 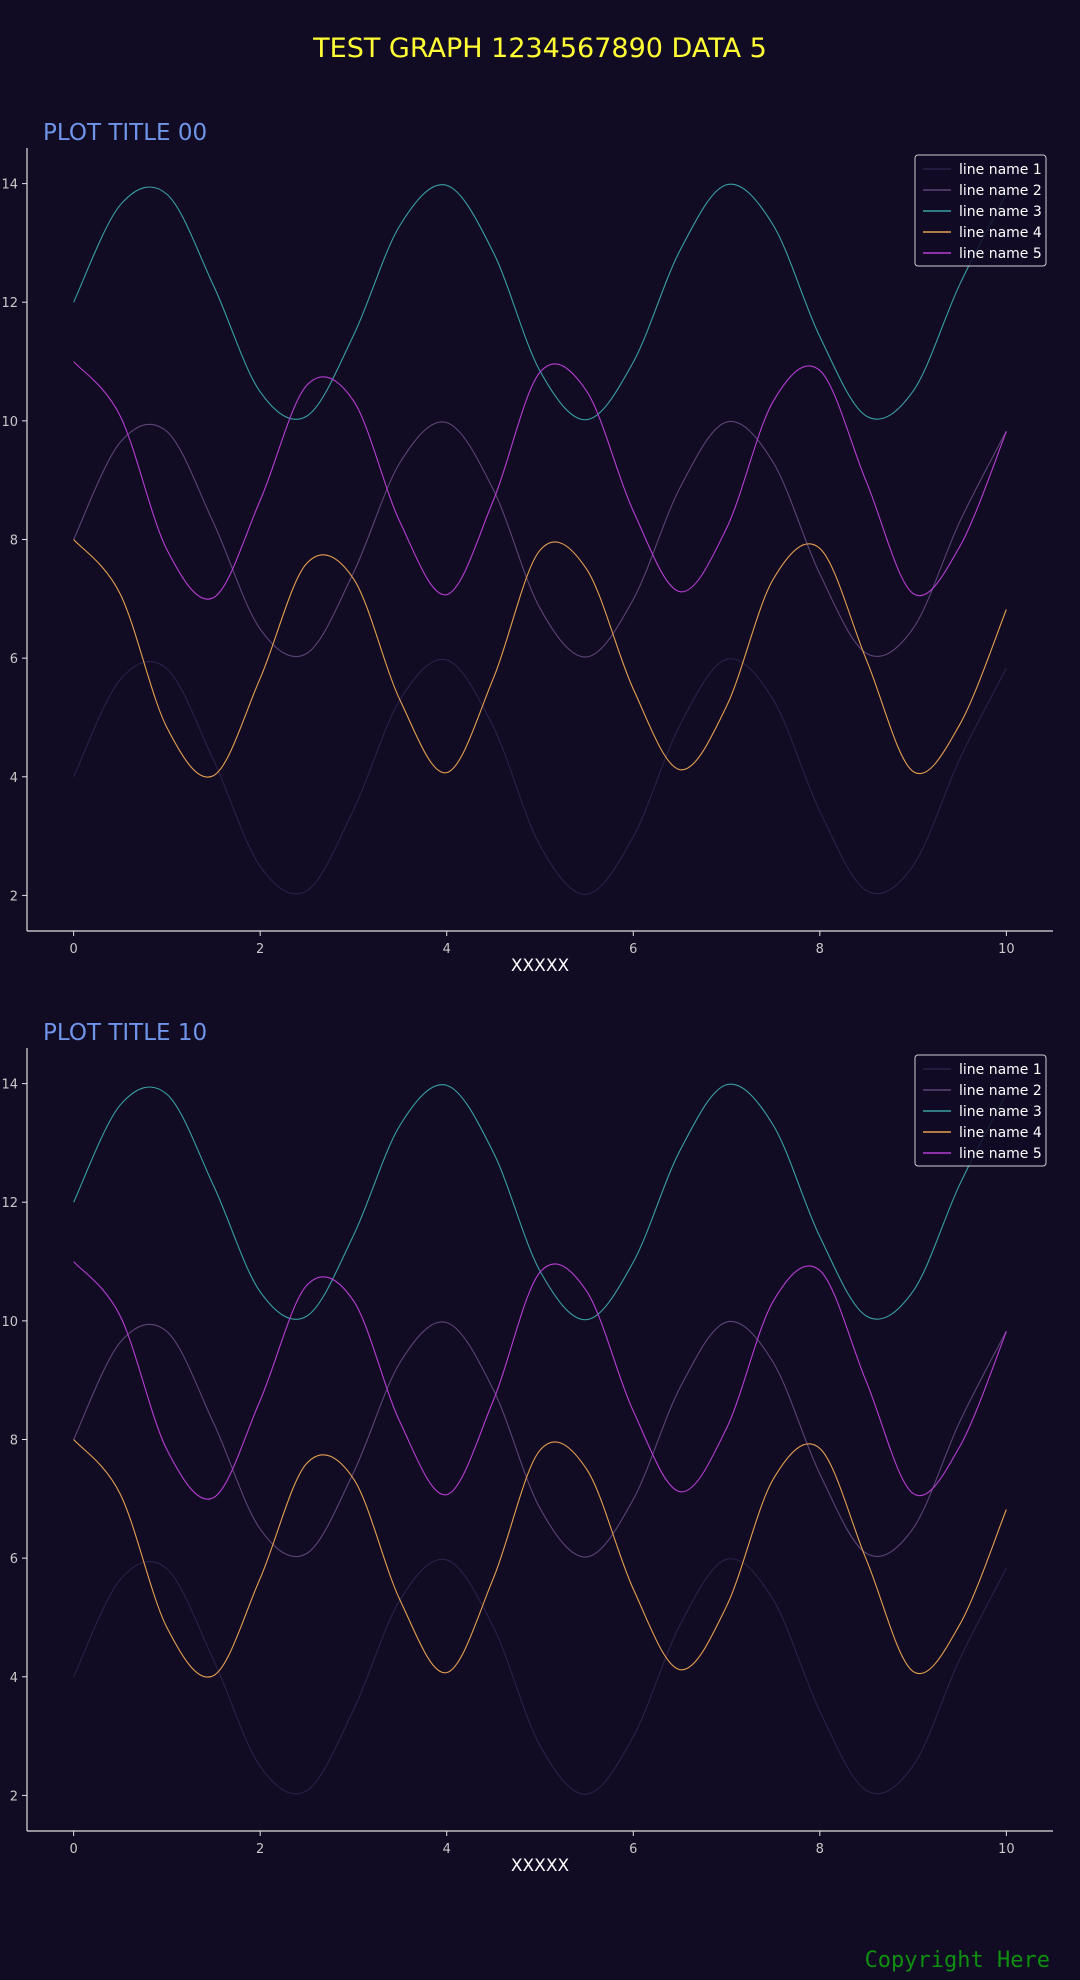 I want to click on copyright-text: Copyright Here, so click(x=957, y=1960).